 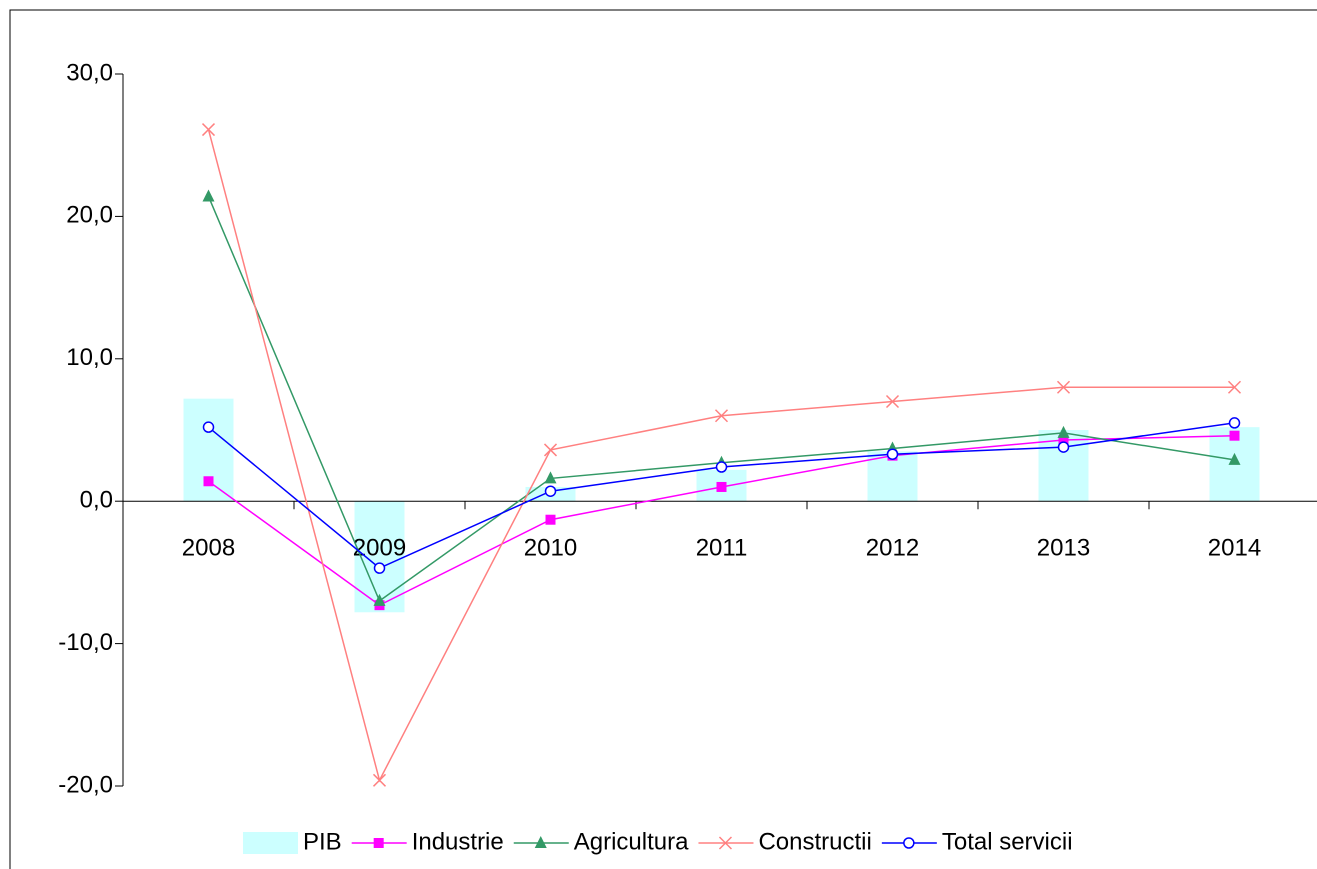 What do you see at coordinates (892, 548) in the screenshot?
I see `x-tick-label: 2012` at bounding box center [892, 548].